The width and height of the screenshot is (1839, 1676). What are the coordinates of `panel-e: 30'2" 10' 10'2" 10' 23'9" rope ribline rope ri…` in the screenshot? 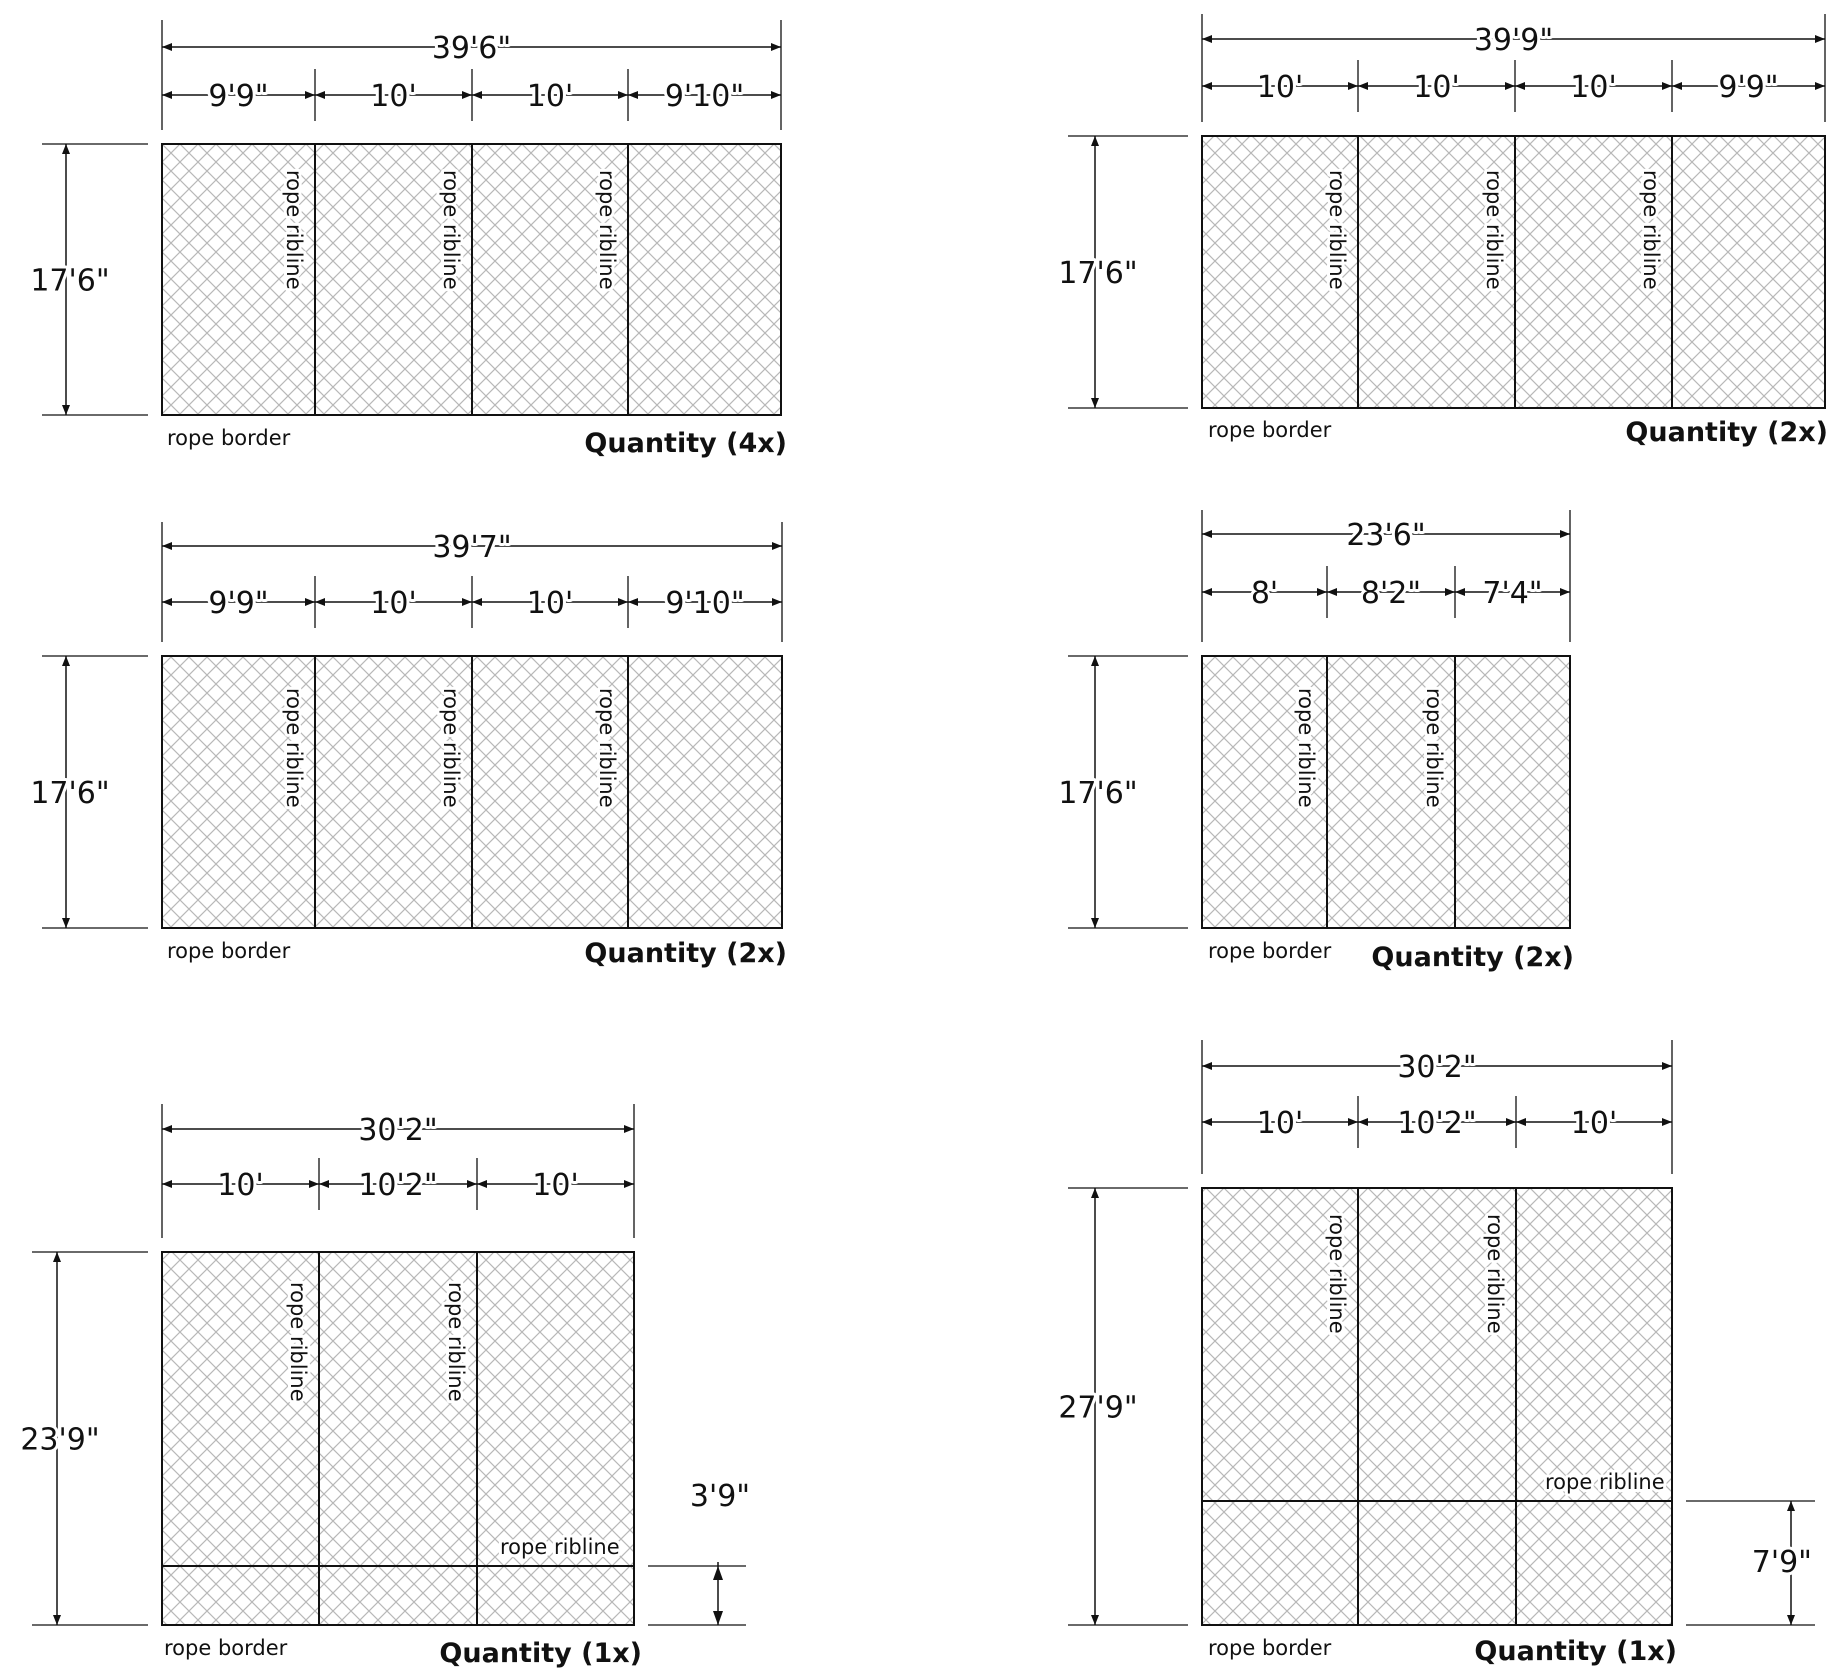 It's located at (385, 1388).